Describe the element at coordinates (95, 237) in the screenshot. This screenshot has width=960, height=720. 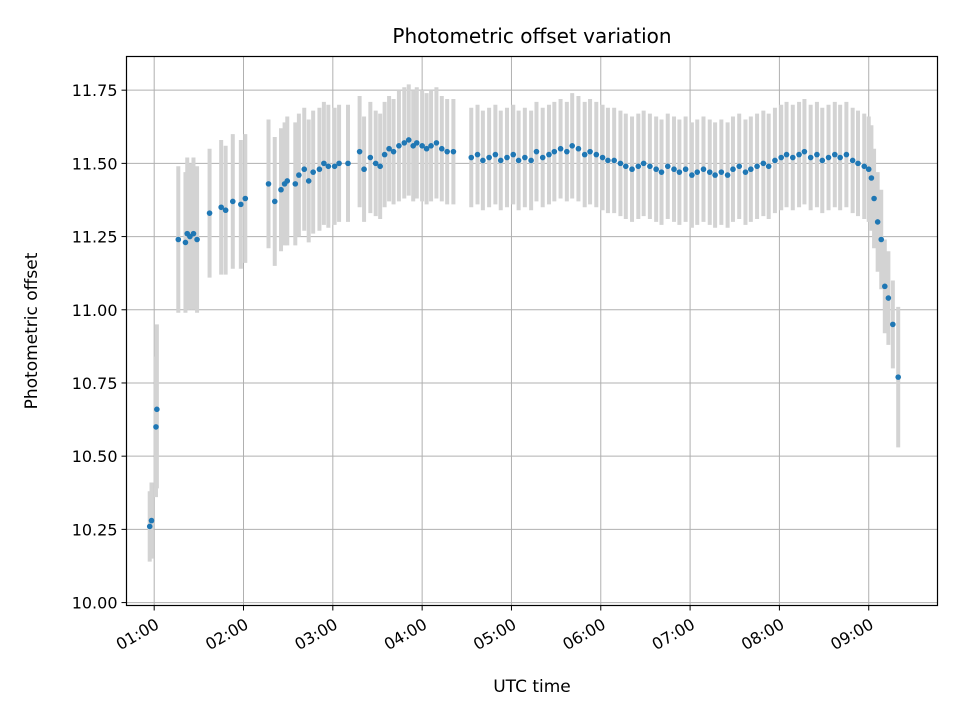
I see `y-tick-label: 11.25` at that location.